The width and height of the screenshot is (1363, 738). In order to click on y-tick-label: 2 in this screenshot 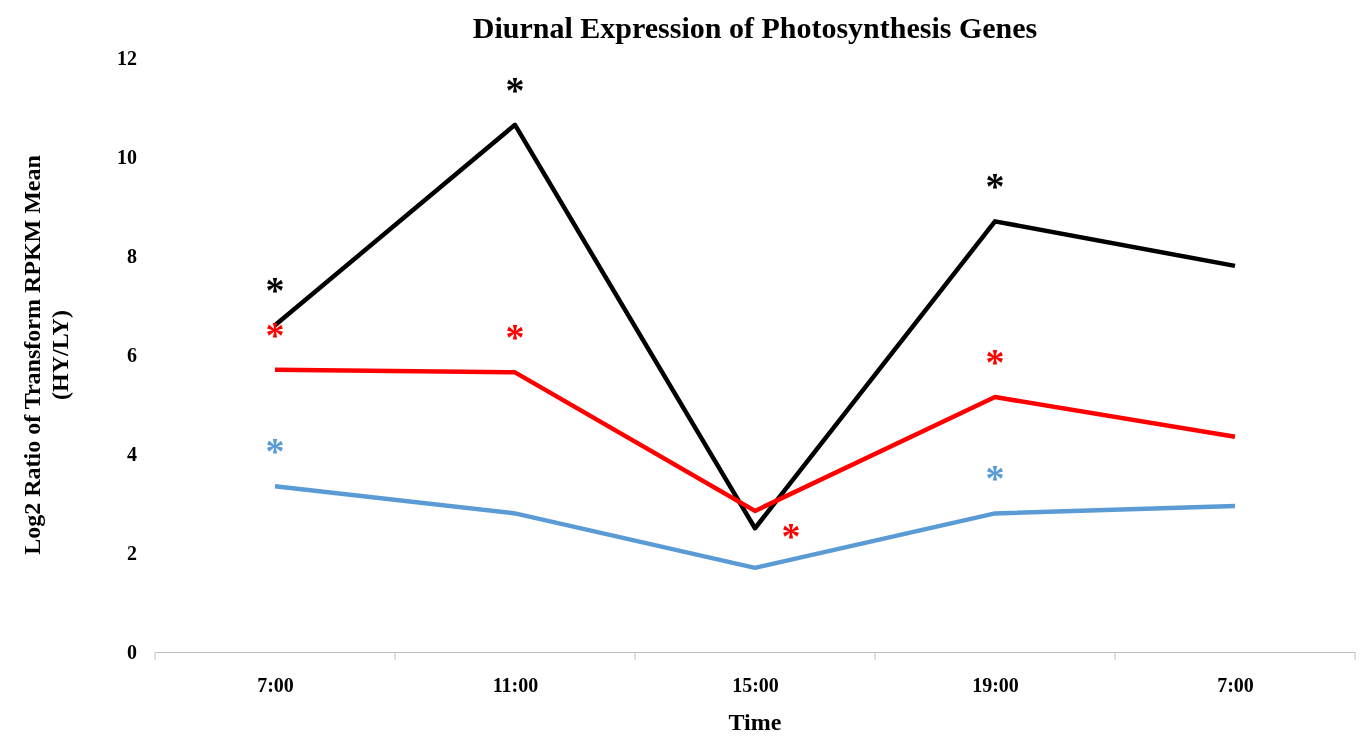, I will do `click(132, 552)`.